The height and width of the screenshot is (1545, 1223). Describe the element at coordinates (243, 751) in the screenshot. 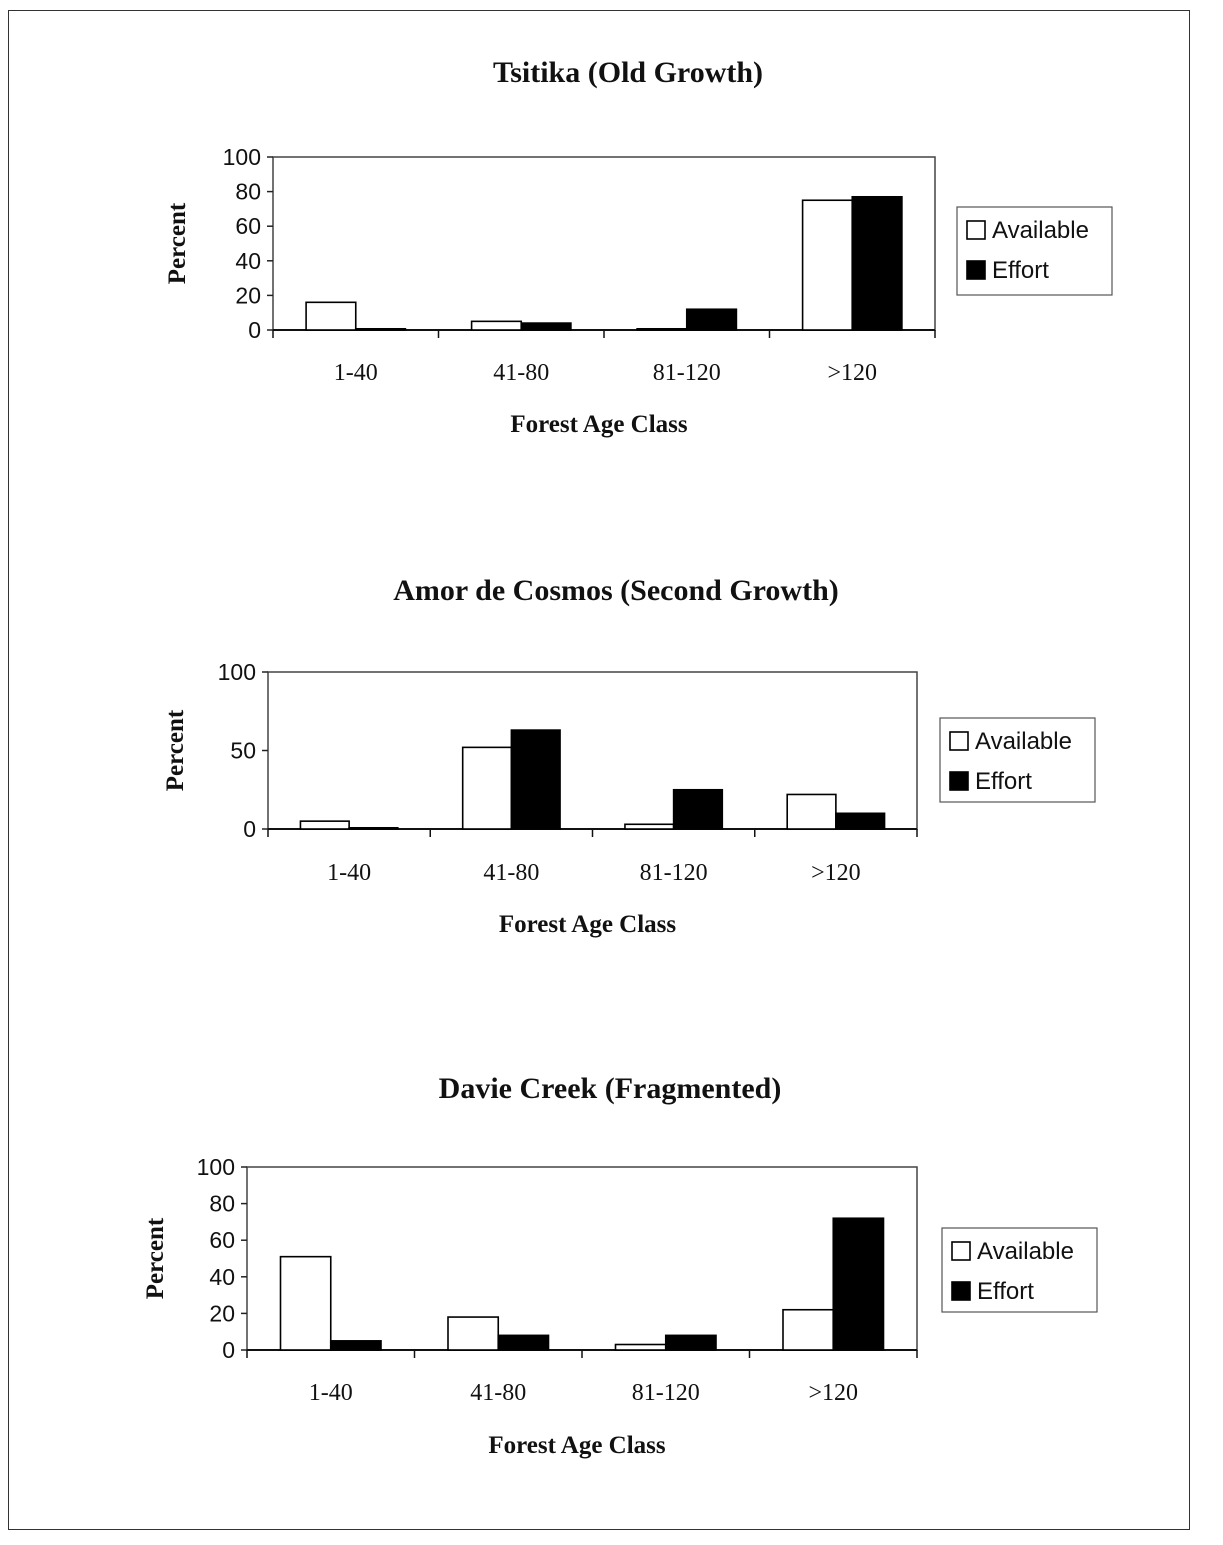

I see `y-tick-label: 50` at that location.